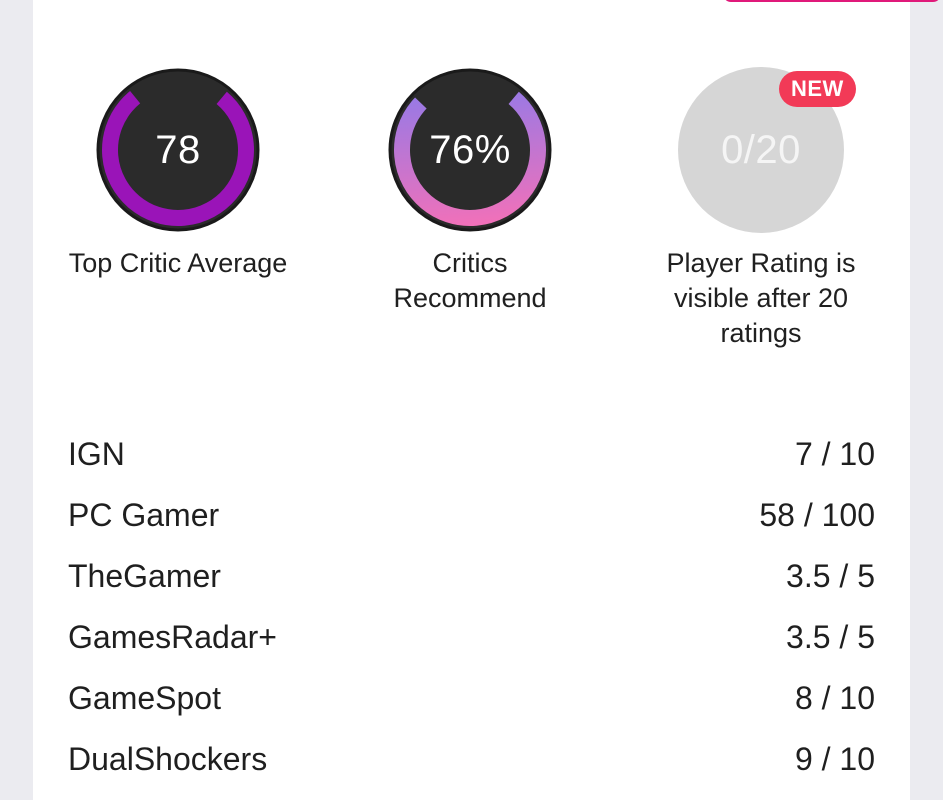  I want to click on review-row: IGN 7 / 10, so click(471, 454).